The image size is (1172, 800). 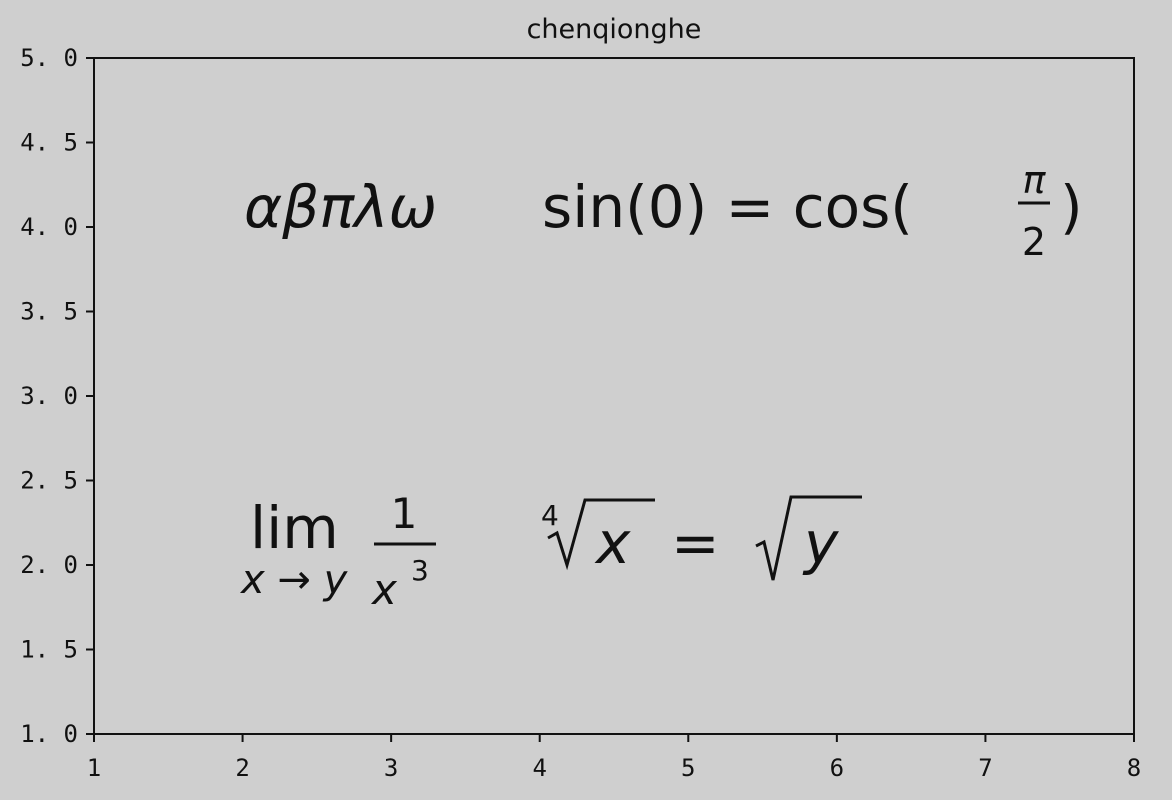 I want to click on square-root-radical-sign, so click(x=808, y=538).